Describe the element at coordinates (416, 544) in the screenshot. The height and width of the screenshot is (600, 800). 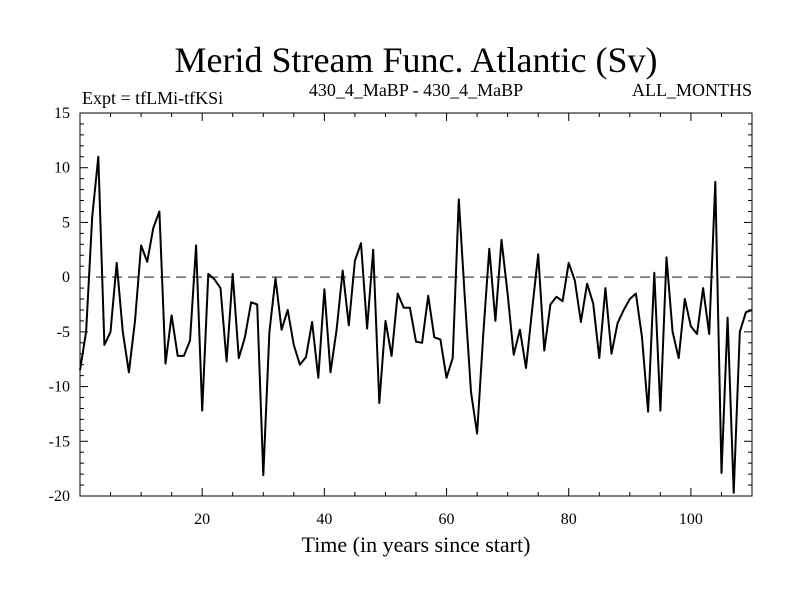
I see `x-axis-label: Time (in years since start)` at that location.